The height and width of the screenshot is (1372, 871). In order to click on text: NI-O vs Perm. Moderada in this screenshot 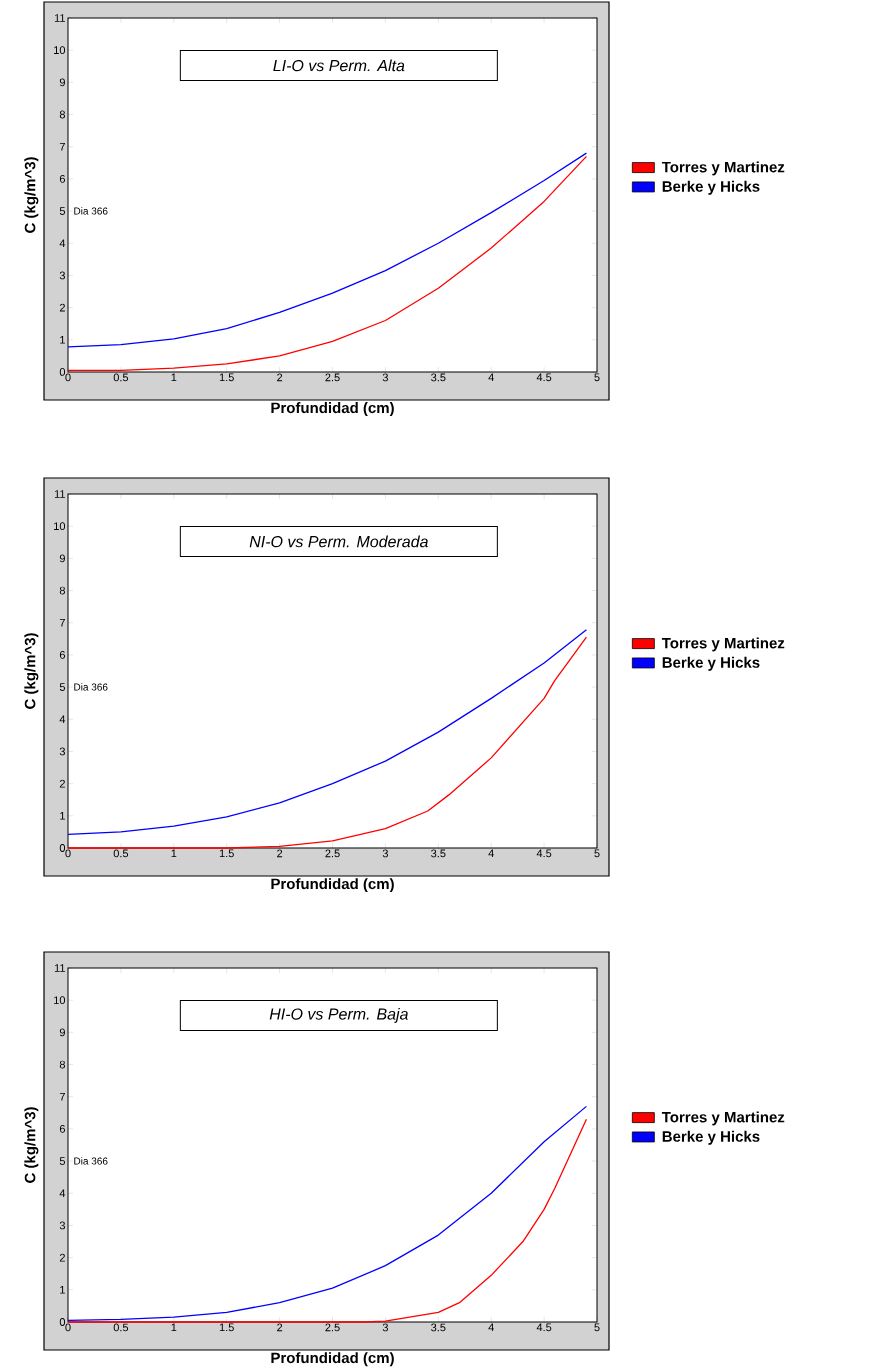, I will do `click(338, 541)`.